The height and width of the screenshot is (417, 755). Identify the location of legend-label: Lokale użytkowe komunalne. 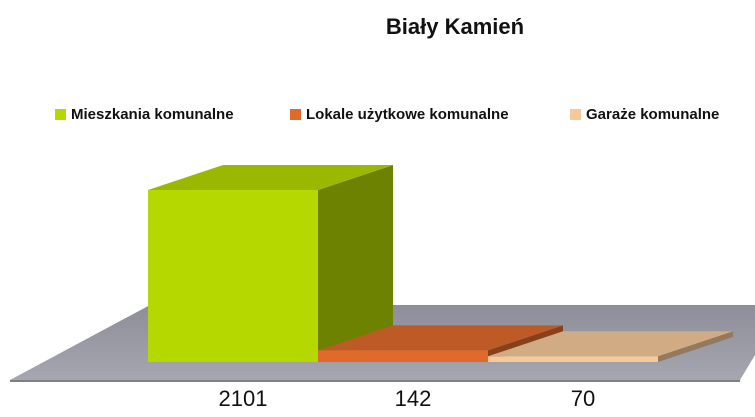
(407, 114).